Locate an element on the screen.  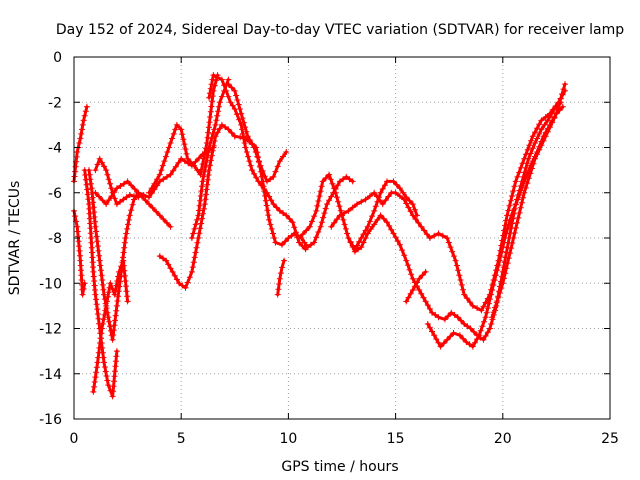
x-tick-label: 10 is located at coordinates (288, 439).